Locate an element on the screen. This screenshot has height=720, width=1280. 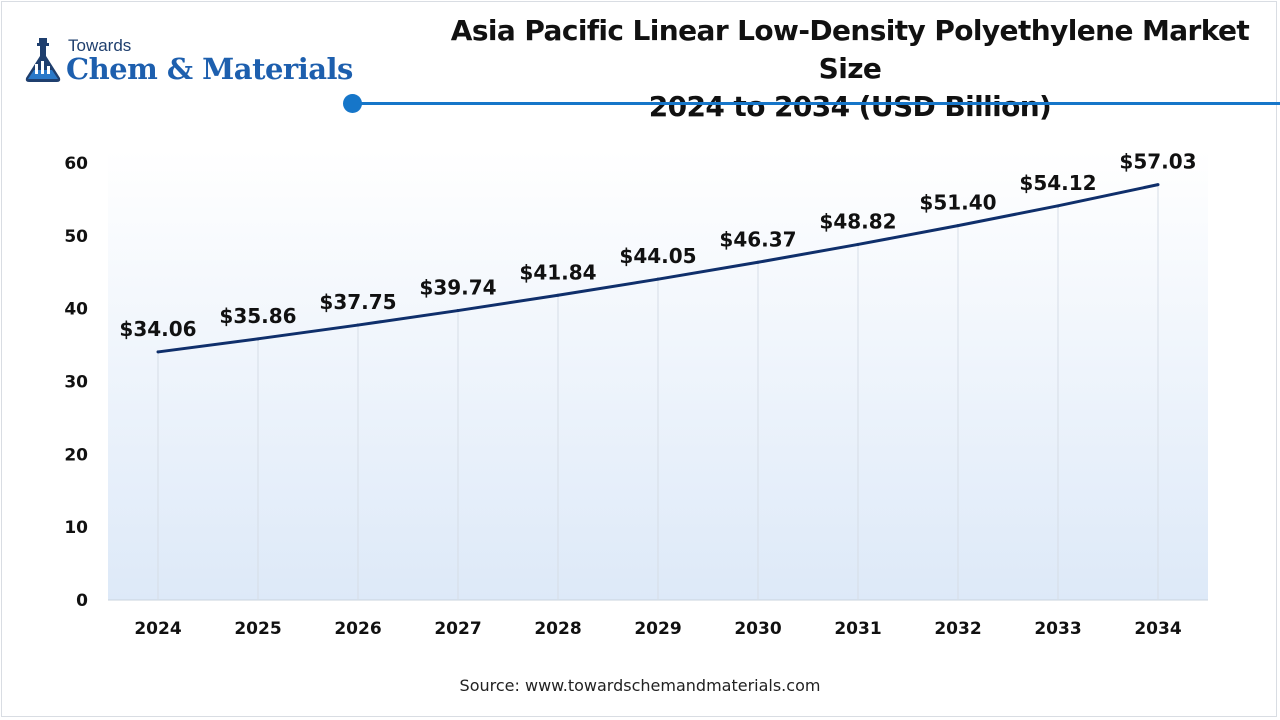
x-tick-label: 2025 is located at coordinates (257, 629).